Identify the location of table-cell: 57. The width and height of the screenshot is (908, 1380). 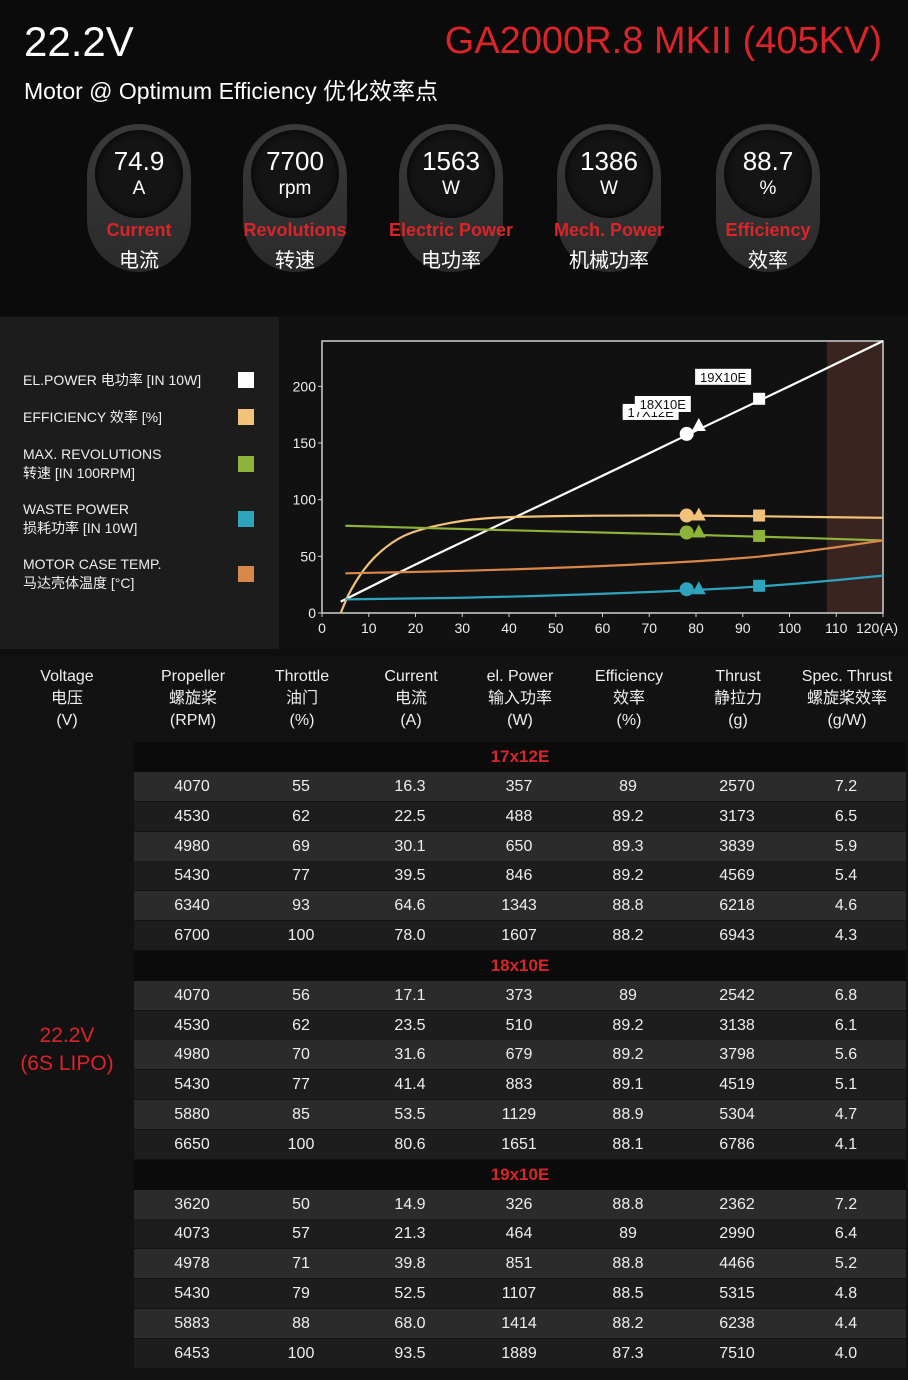
(301, 1234).